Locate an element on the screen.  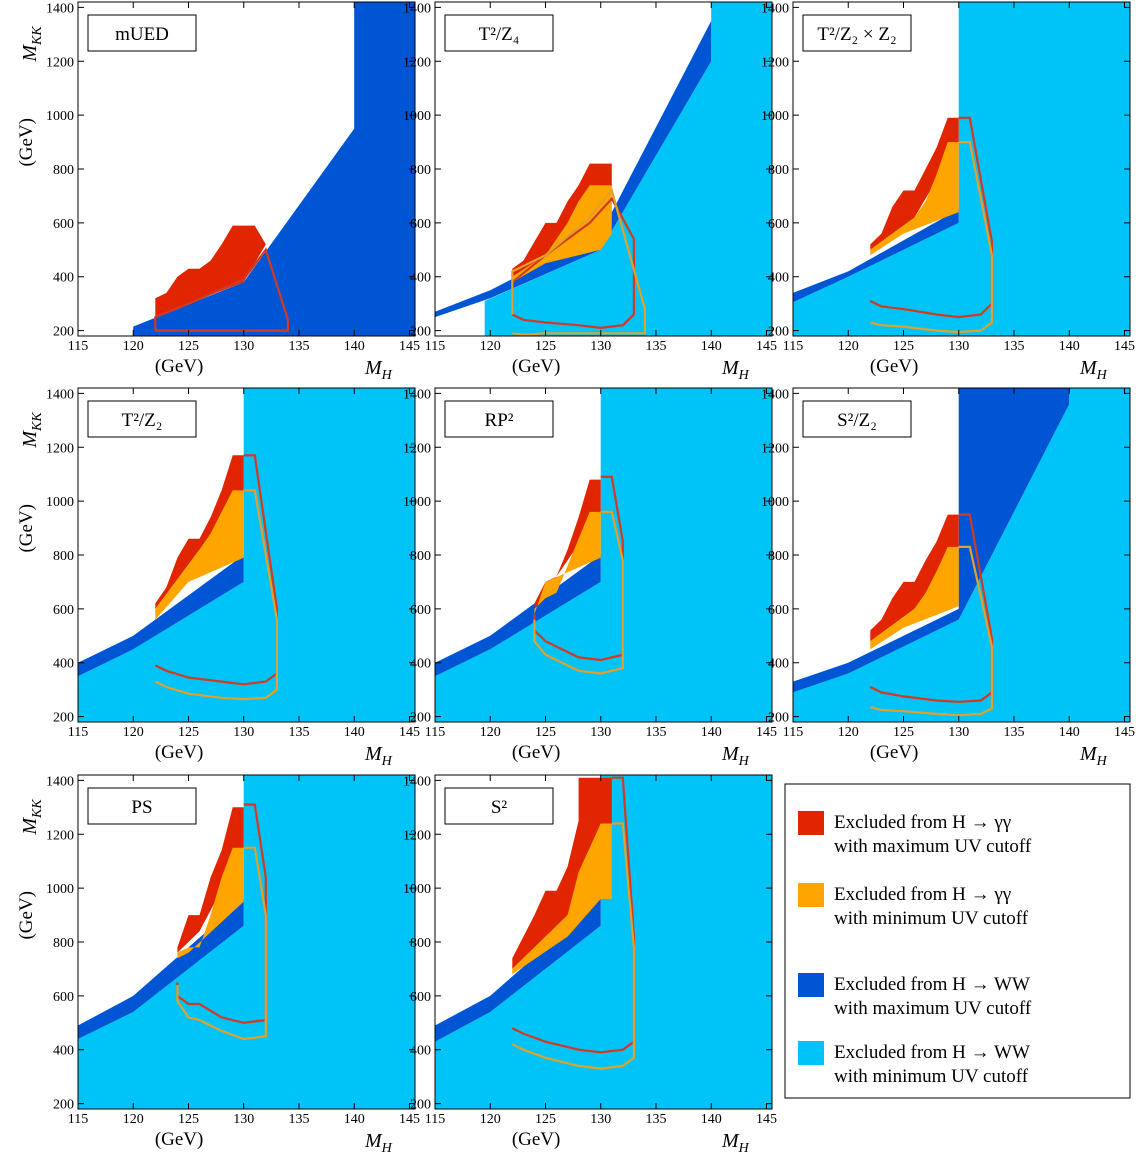
legend-label-gg_min-line1: Excluded from H → γγ is located at coordinates (922, 894).